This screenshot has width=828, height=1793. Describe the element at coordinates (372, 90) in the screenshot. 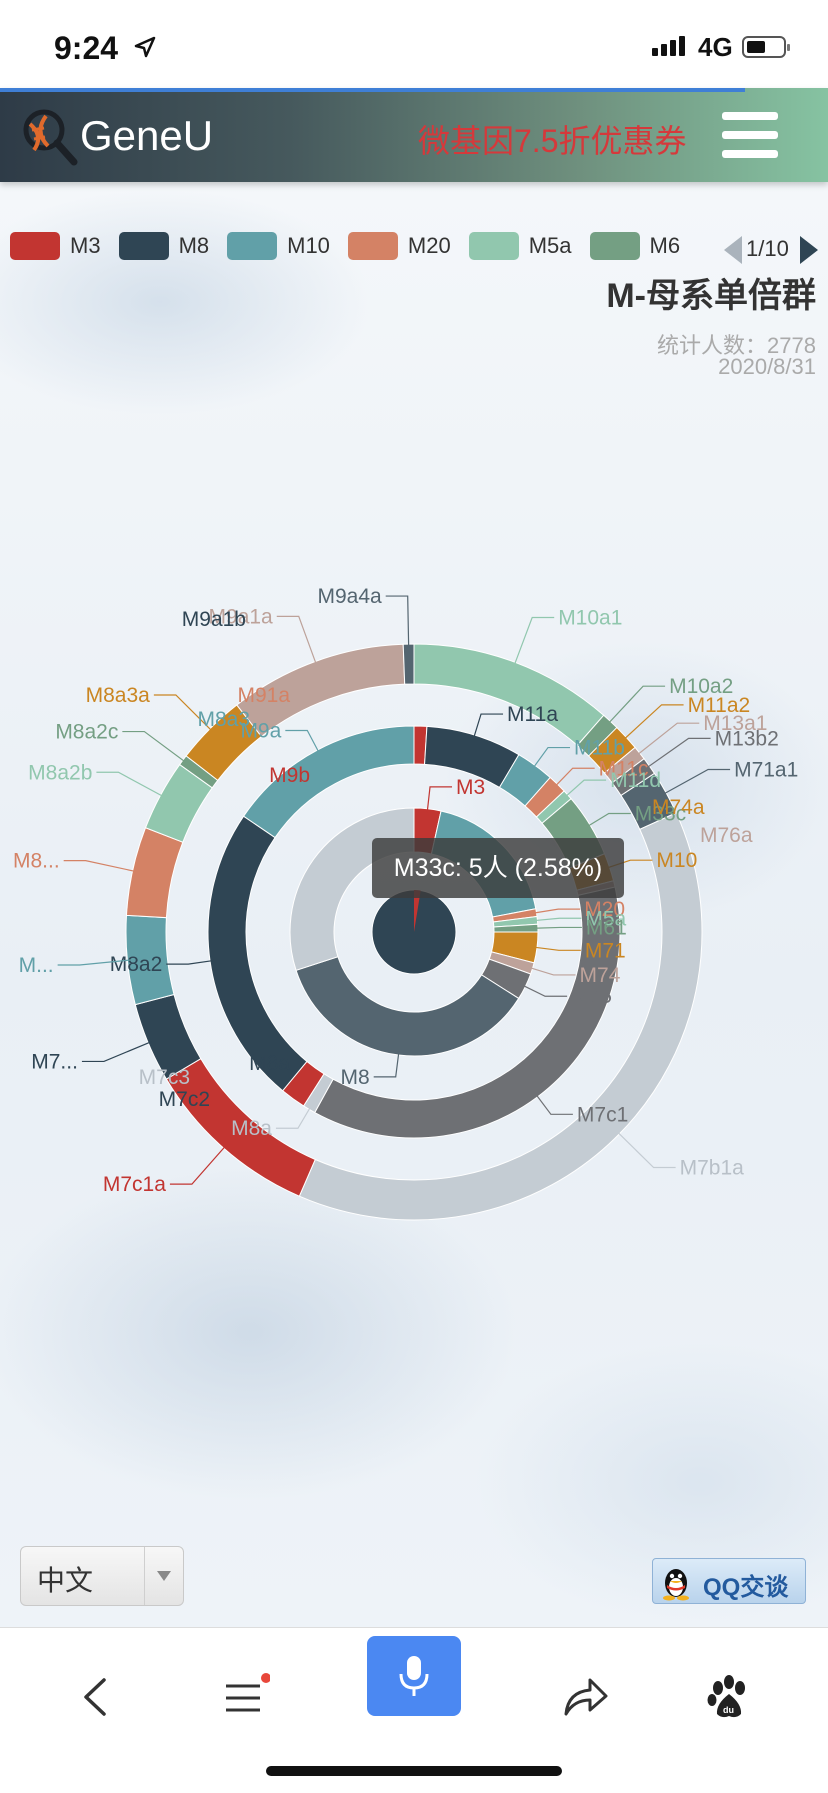

I see `header-progress-bar` at that location.